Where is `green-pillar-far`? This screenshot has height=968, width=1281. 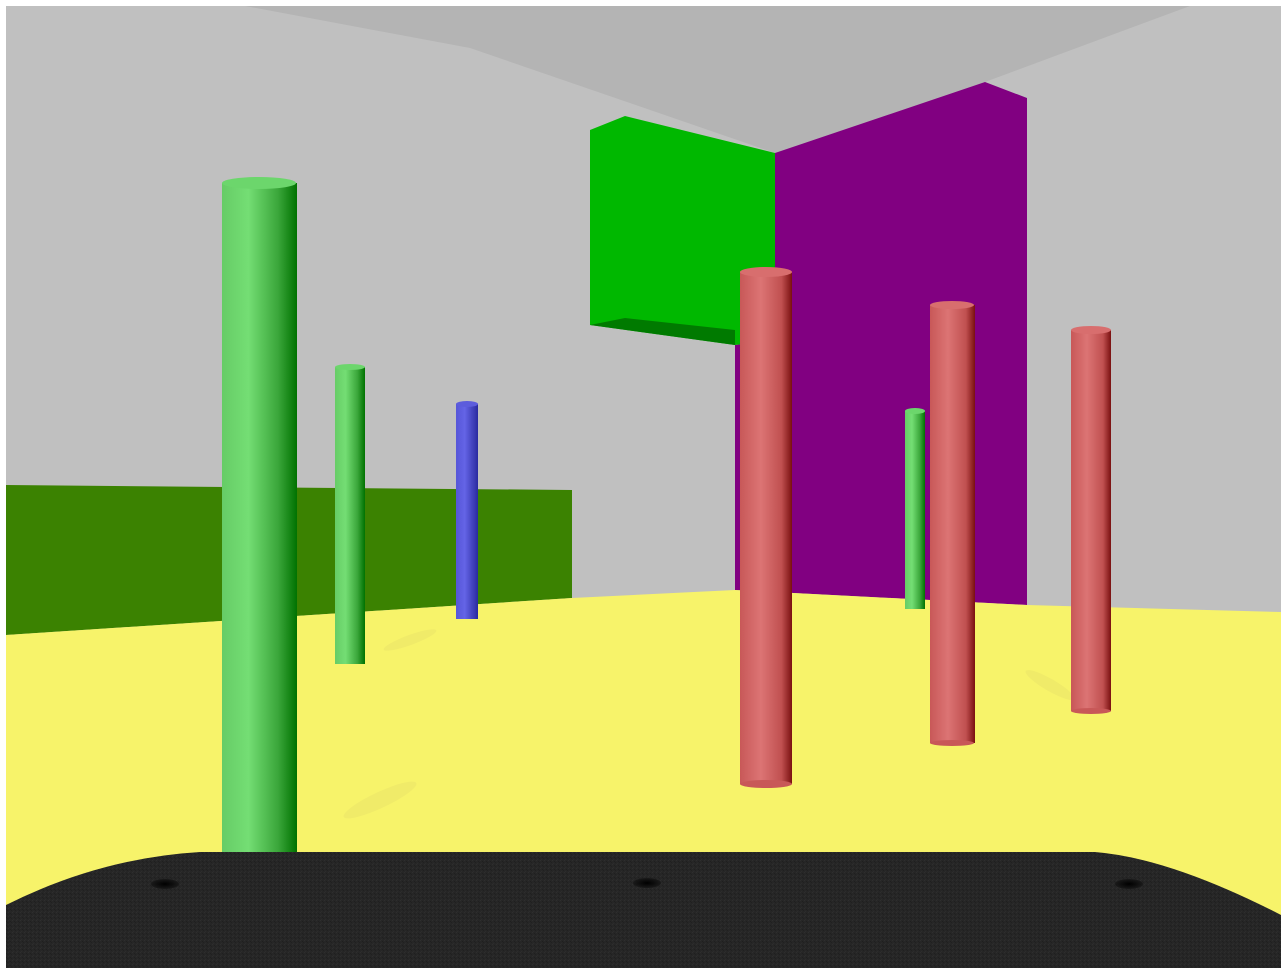
green-pillar-far is located at coordinates (915, 508).